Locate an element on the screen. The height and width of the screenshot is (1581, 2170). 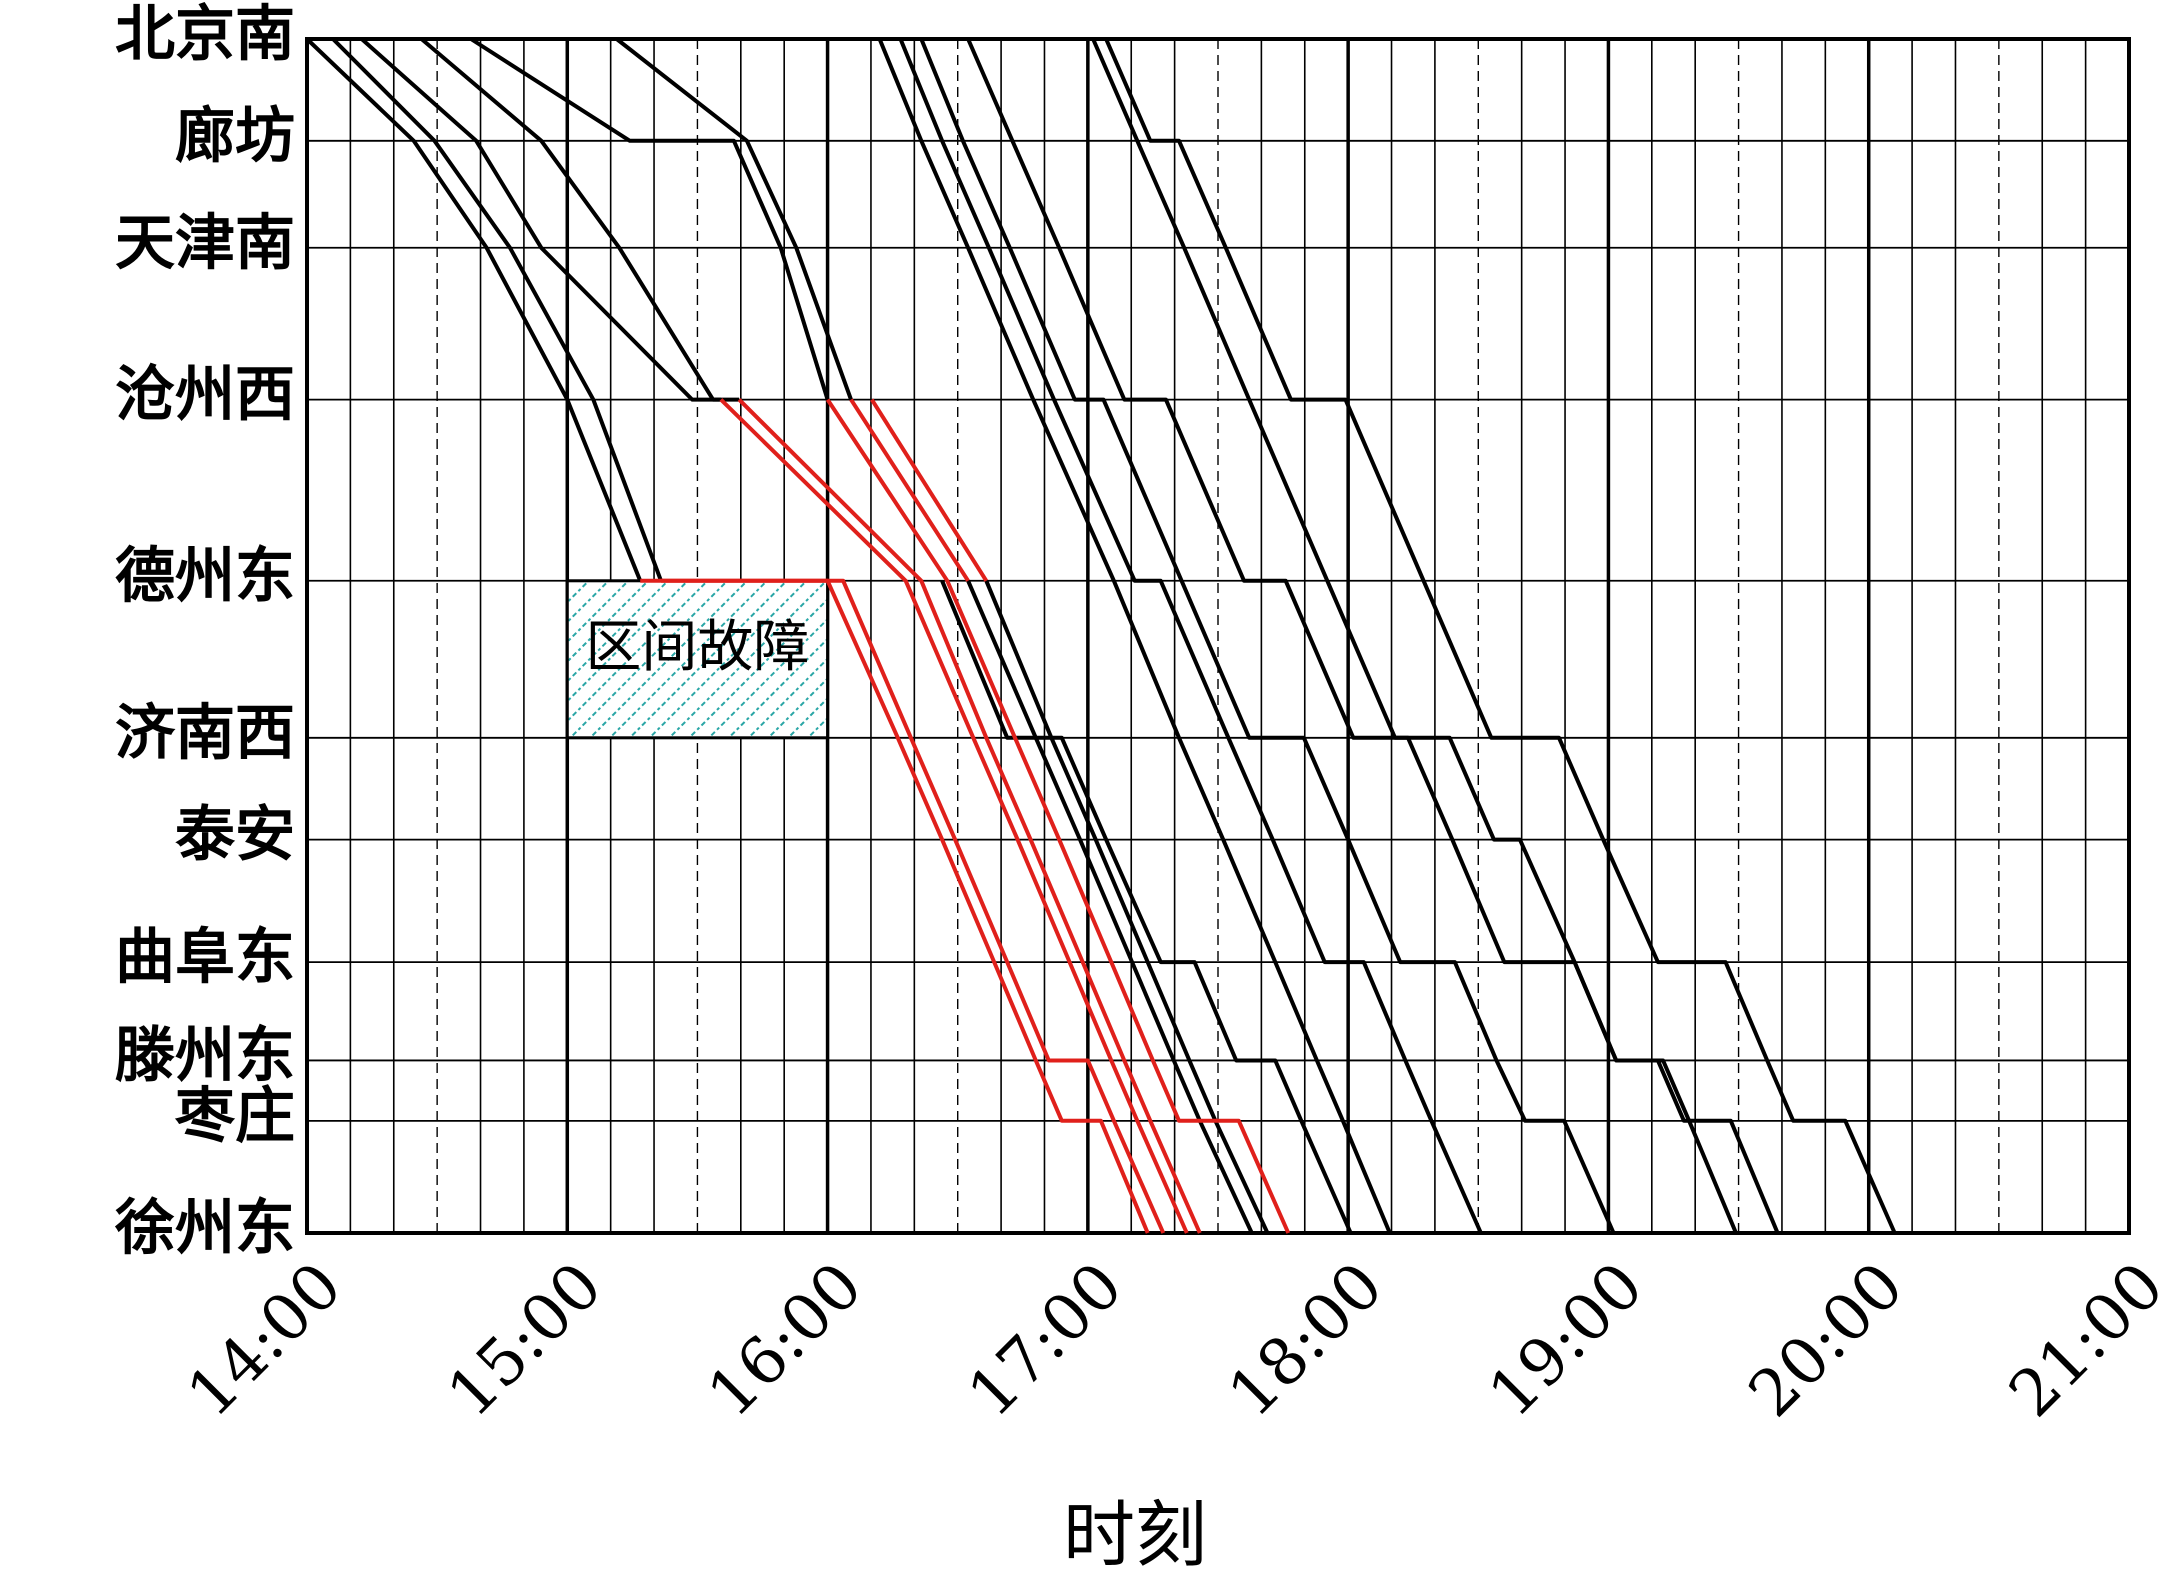
x-tick-label: 17:00 is located at coordinates (1045, 1340).